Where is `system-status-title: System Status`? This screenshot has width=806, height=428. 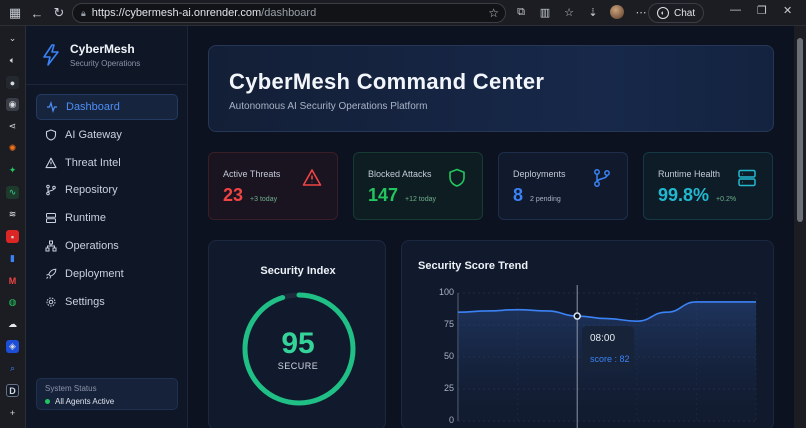 system-status-title: System Status is located at coordinates (71, 388).